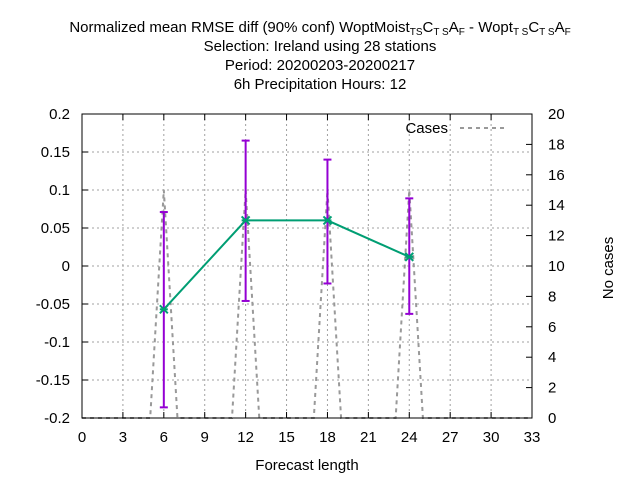  What do you see at coordinates (205, 437) in the screenshot?
I see `x-tick-label: 9` at bounding box center [205, 437].